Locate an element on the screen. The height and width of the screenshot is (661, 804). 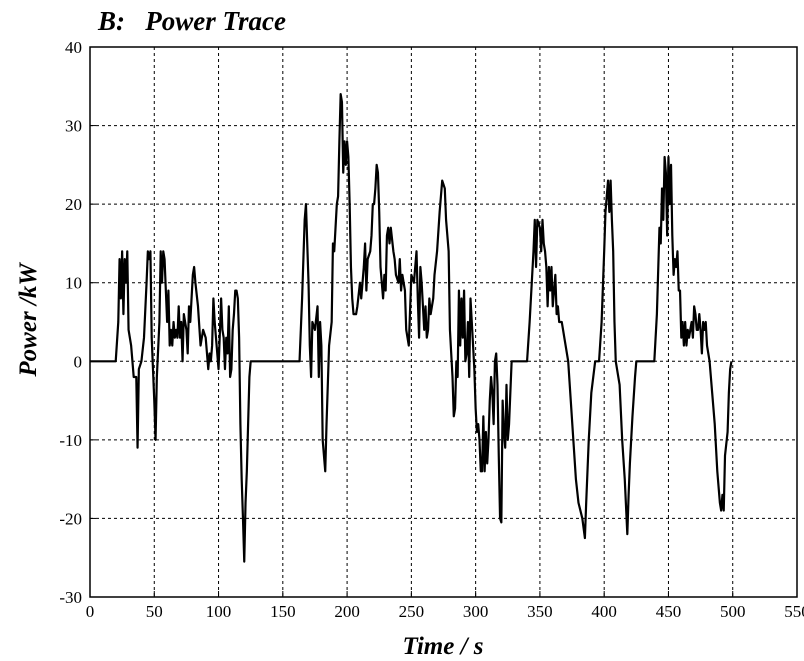
y-tick-label: 20 is located at coordinates (73, 204).